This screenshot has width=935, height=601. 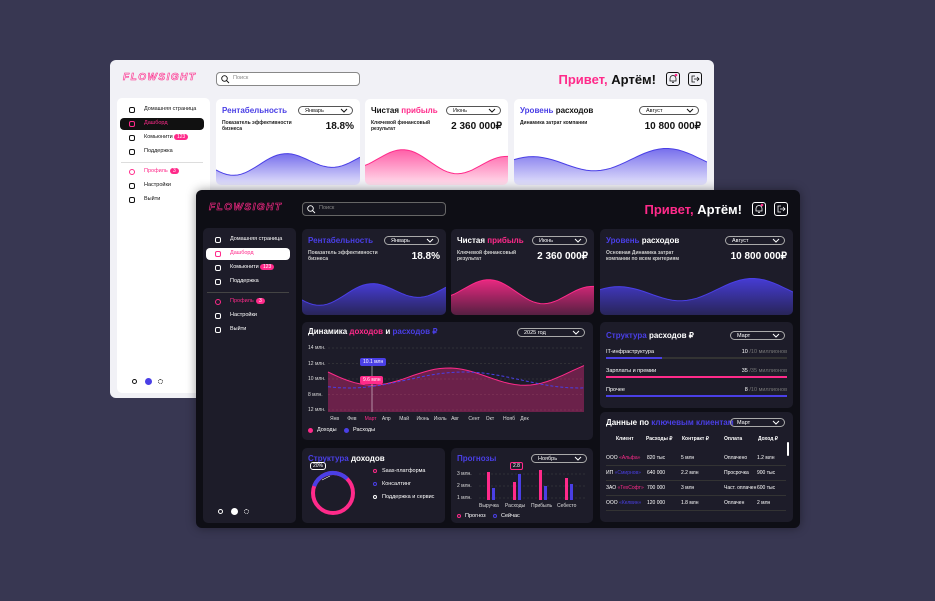 I want to click on tooltip: 9.6 млн, so click(x=372, y=380).